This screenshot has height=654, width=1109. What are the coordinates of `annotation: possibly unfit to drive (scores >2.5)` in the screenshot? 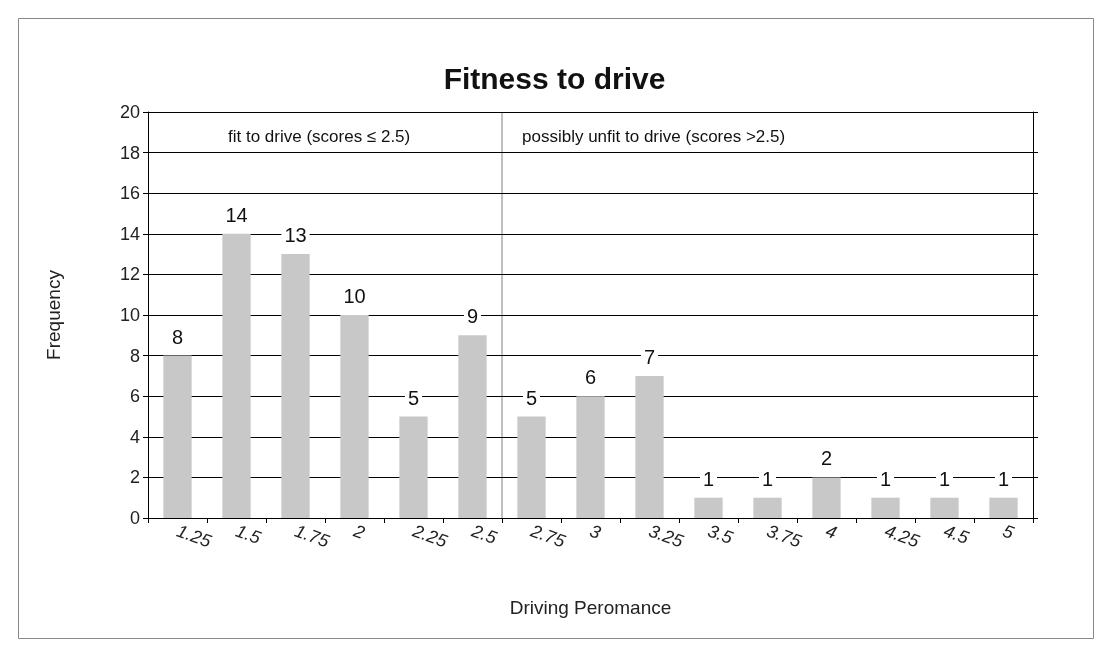 It's located at (654, 136).